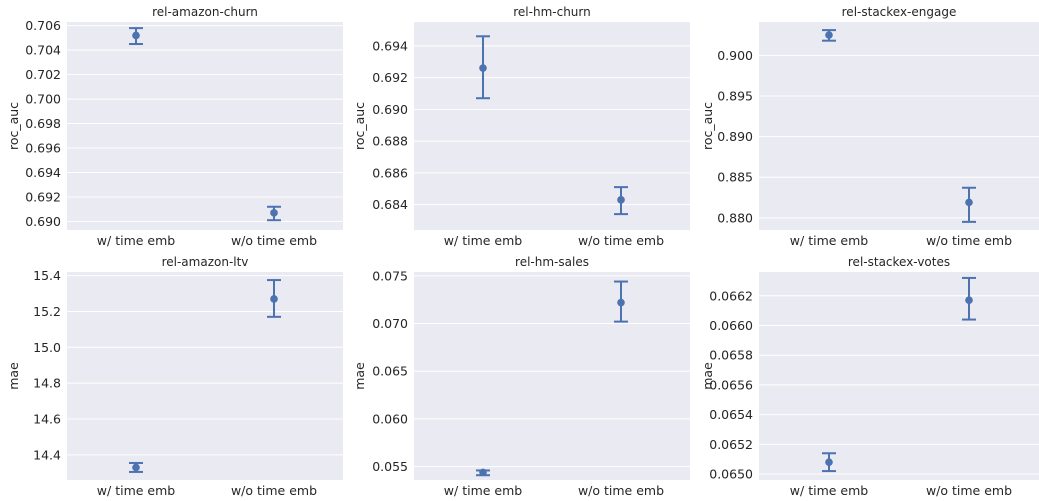 This screenshot has height=501, width=1039. What do you see at coordinates (735, 177) in the screenshot?
I see `y-tick-label: 0.885` at bounding box center [735, 177].